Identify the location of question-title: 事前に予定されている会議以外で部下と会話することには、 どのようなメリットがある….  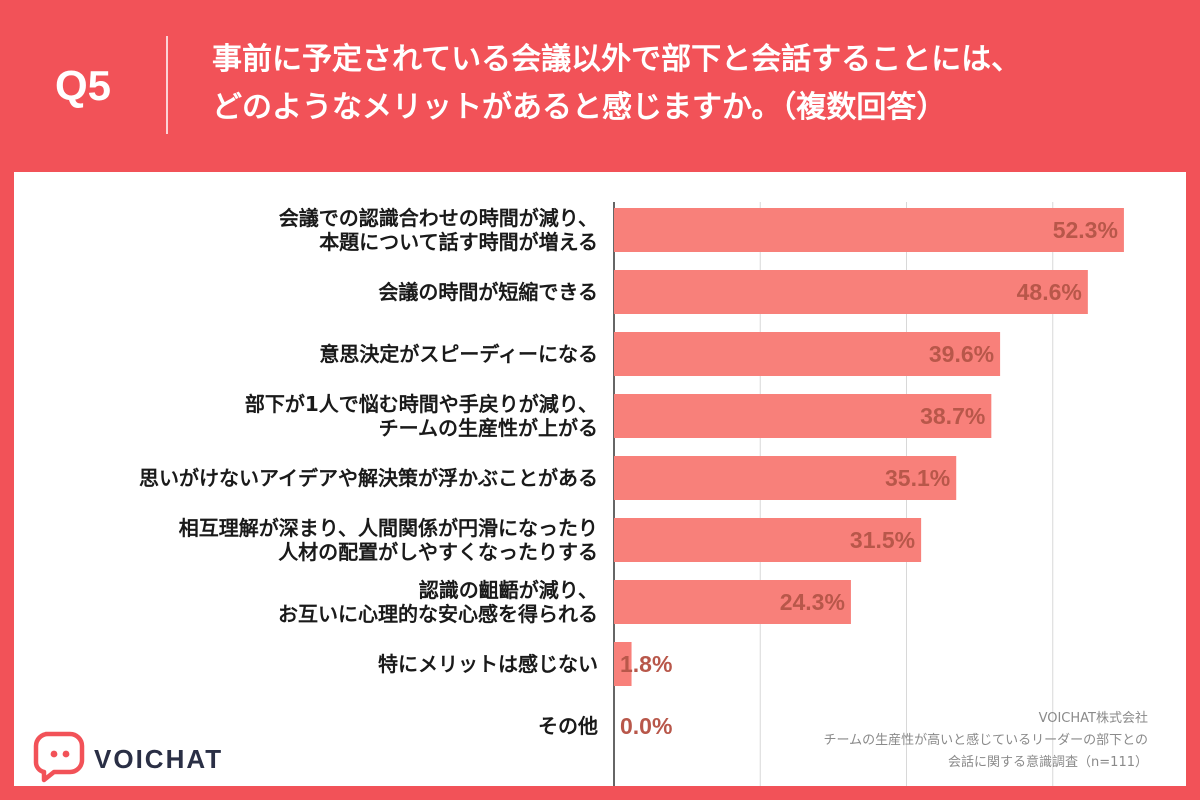
(616, 84).